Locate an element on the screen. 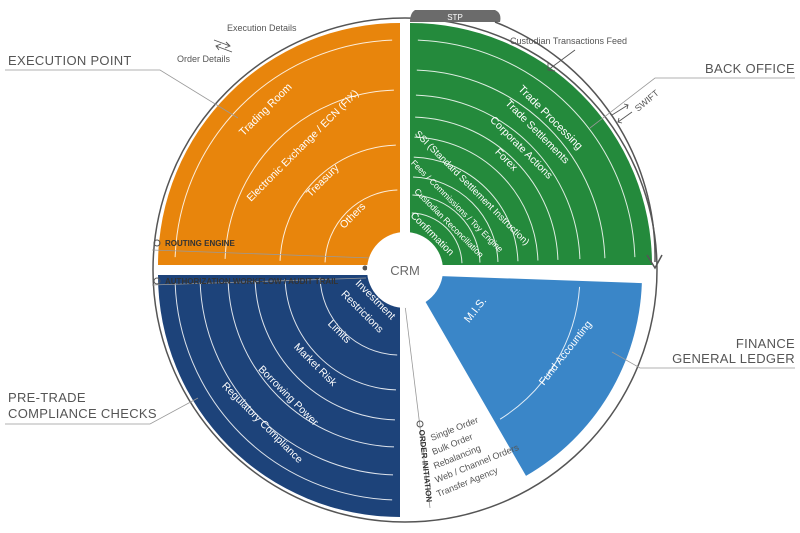  crm-label: CRM is located at coordinates (405, 270).